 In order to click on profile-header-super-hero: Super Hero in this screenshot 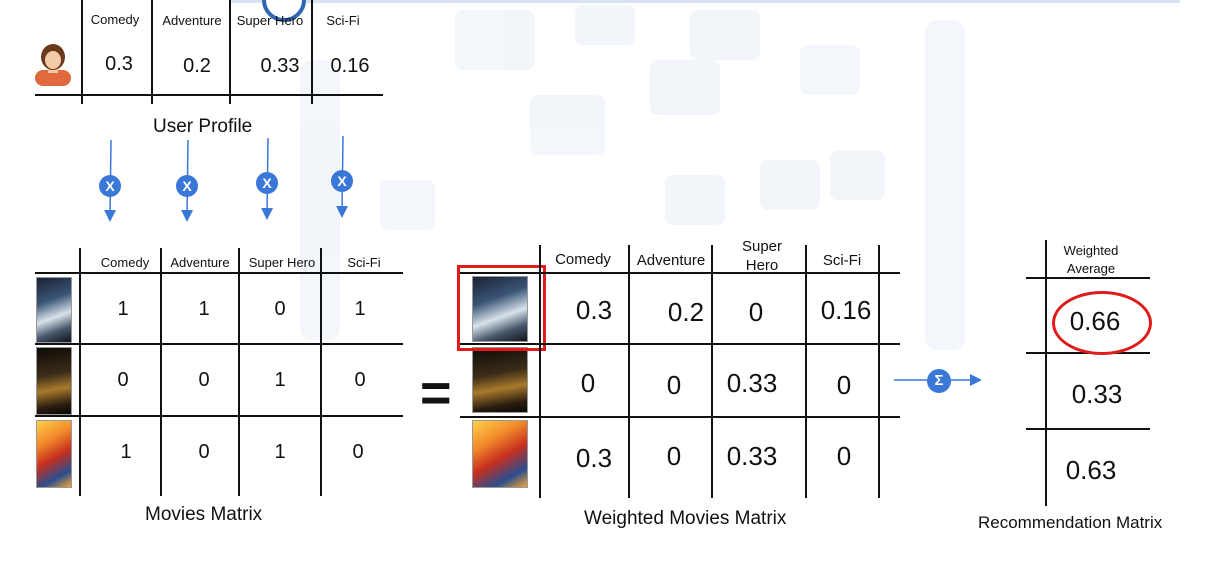, I will do `click(270, 20)`.